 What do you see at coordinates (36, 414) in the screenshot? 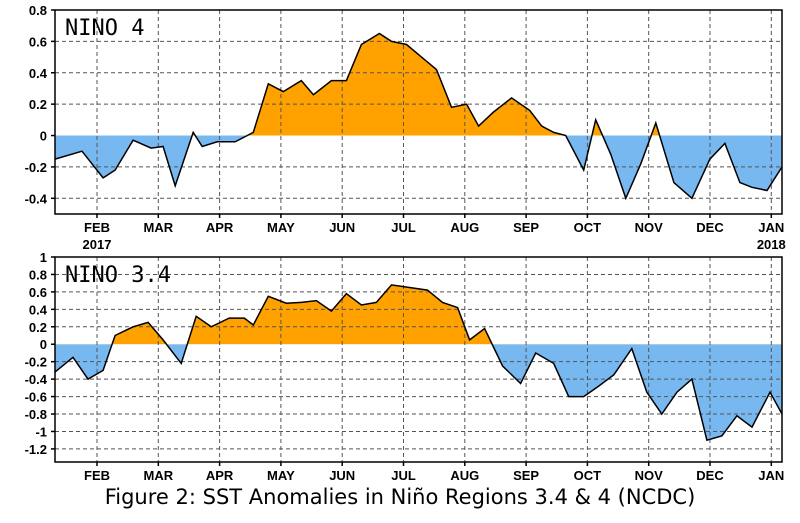
I see `y-tick-label: -0.8` at bounding box center [36, 414].